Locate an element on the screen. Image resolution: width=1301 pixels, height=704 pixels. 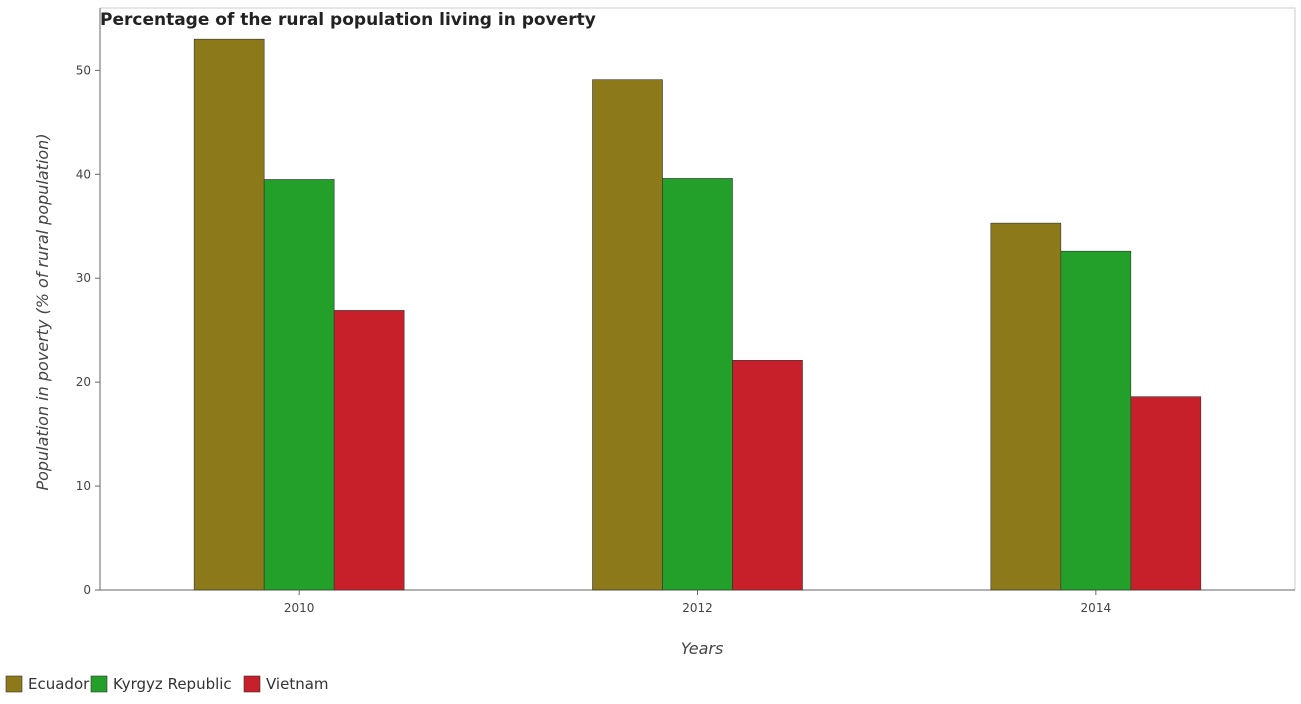
y-tick-label: 30 is located at coordinates (83, 278).